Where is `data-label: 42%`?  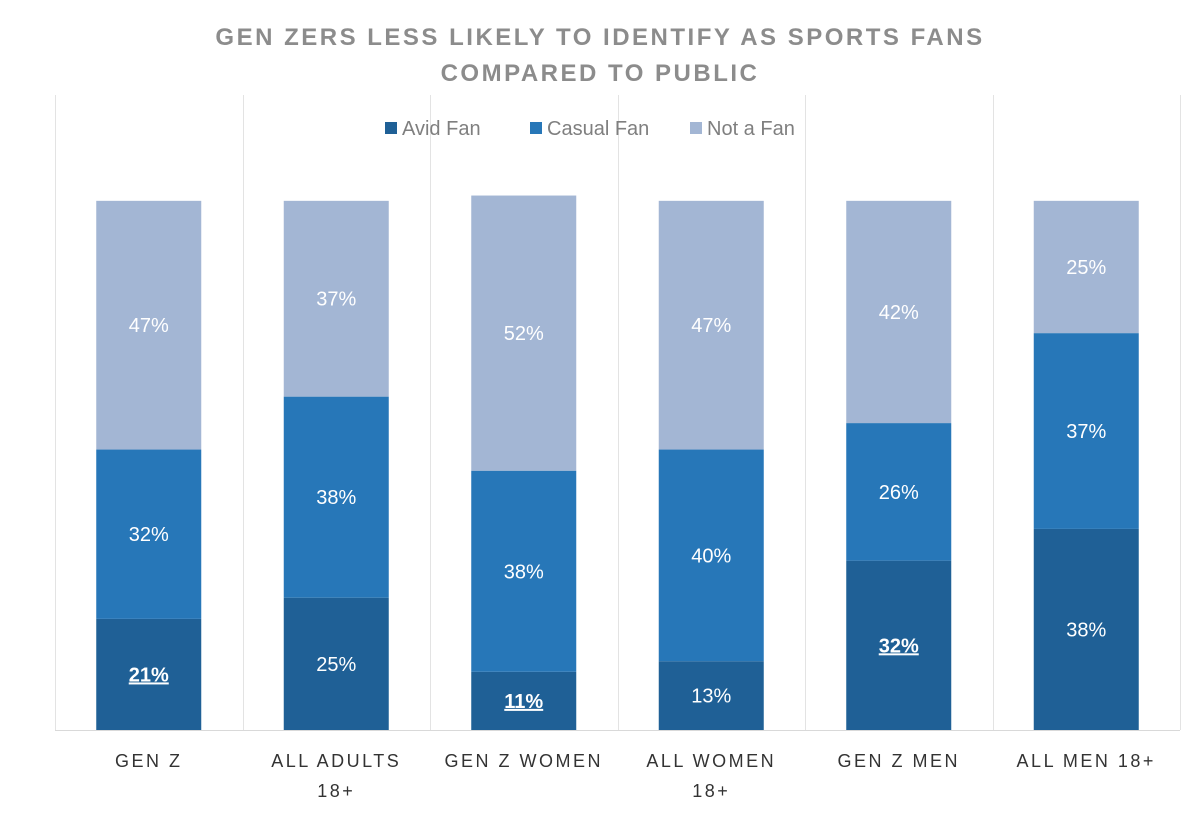 data-label: 42% is located at coordinates (899, 313).